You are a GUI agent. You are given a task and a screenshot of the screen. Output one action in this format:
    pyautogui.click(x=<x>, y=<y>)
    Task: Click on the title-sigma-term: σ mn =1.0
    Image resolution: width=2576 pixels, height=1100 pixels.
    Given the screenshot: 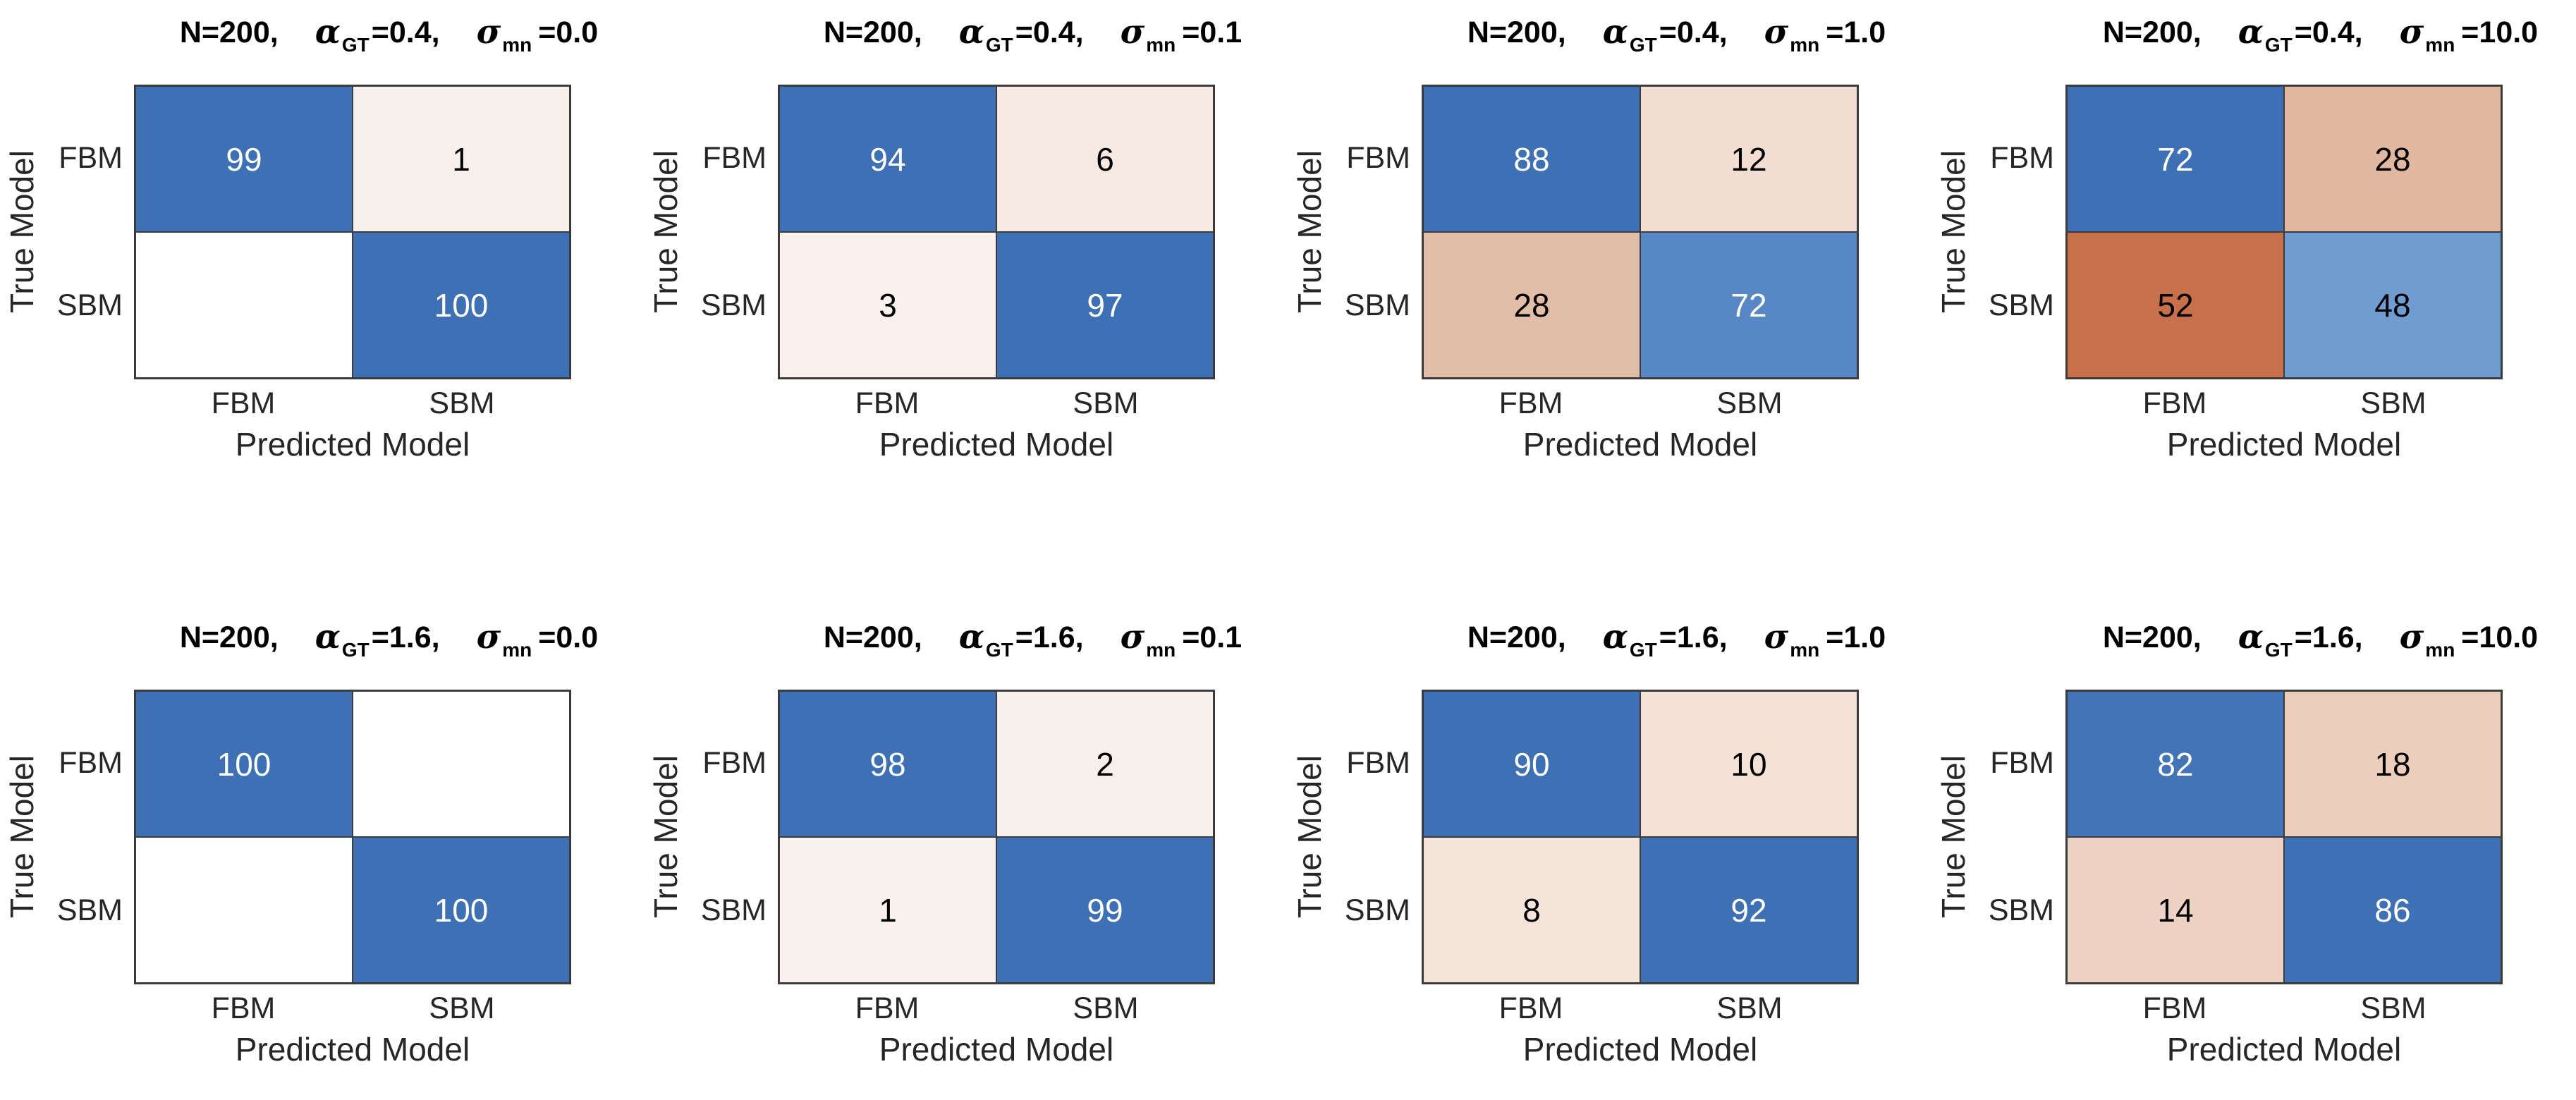 What is the action you would take?
    pyautogui.click(x=1825, y=641)
    